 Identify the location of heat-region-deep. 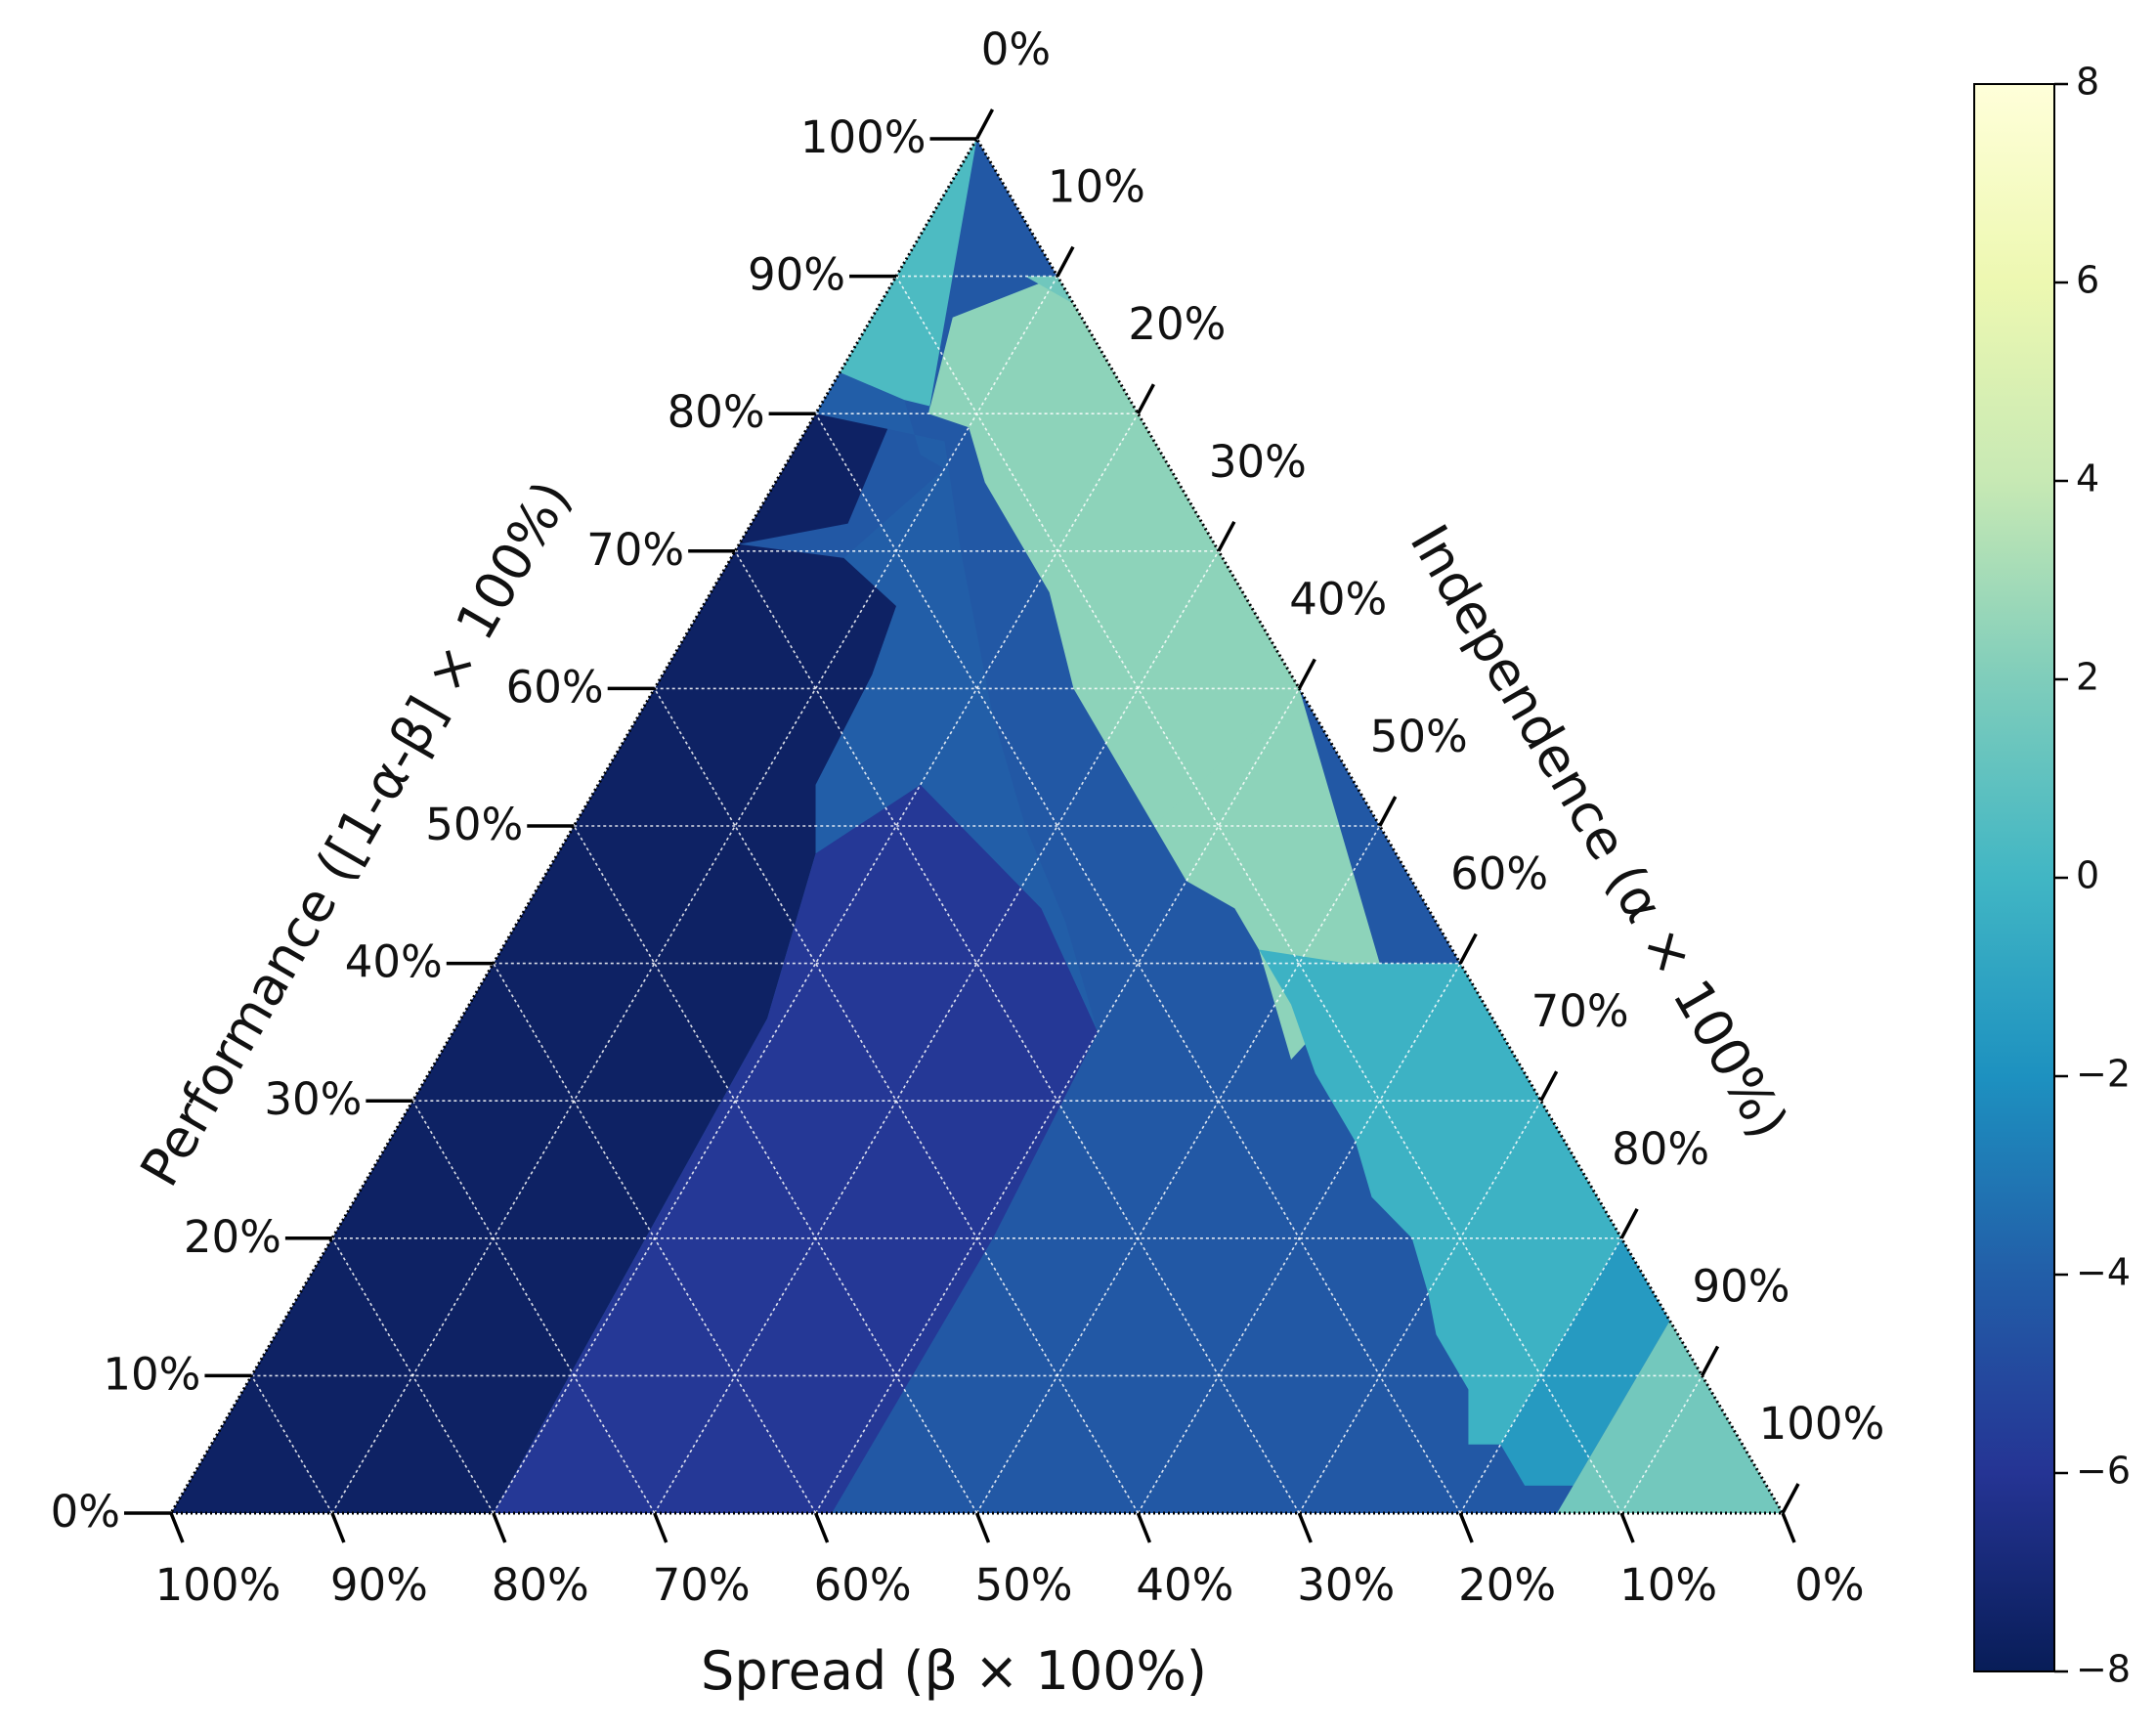
(796, 1148).